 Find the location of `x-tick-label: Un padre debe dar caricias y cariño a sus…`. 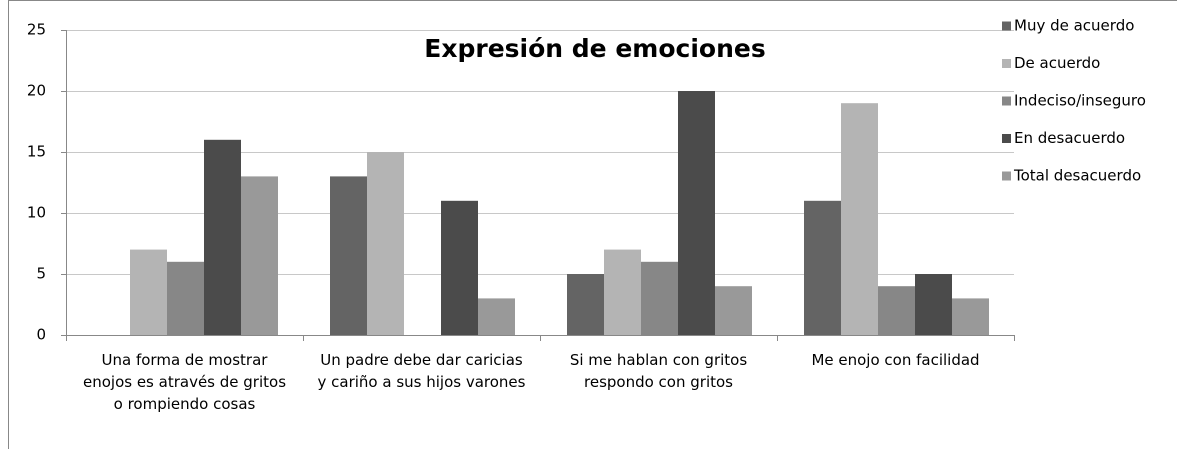

x-tick-label: Un padre debe dar caricias y cariño a sus… is located at coordinates (422, 371).